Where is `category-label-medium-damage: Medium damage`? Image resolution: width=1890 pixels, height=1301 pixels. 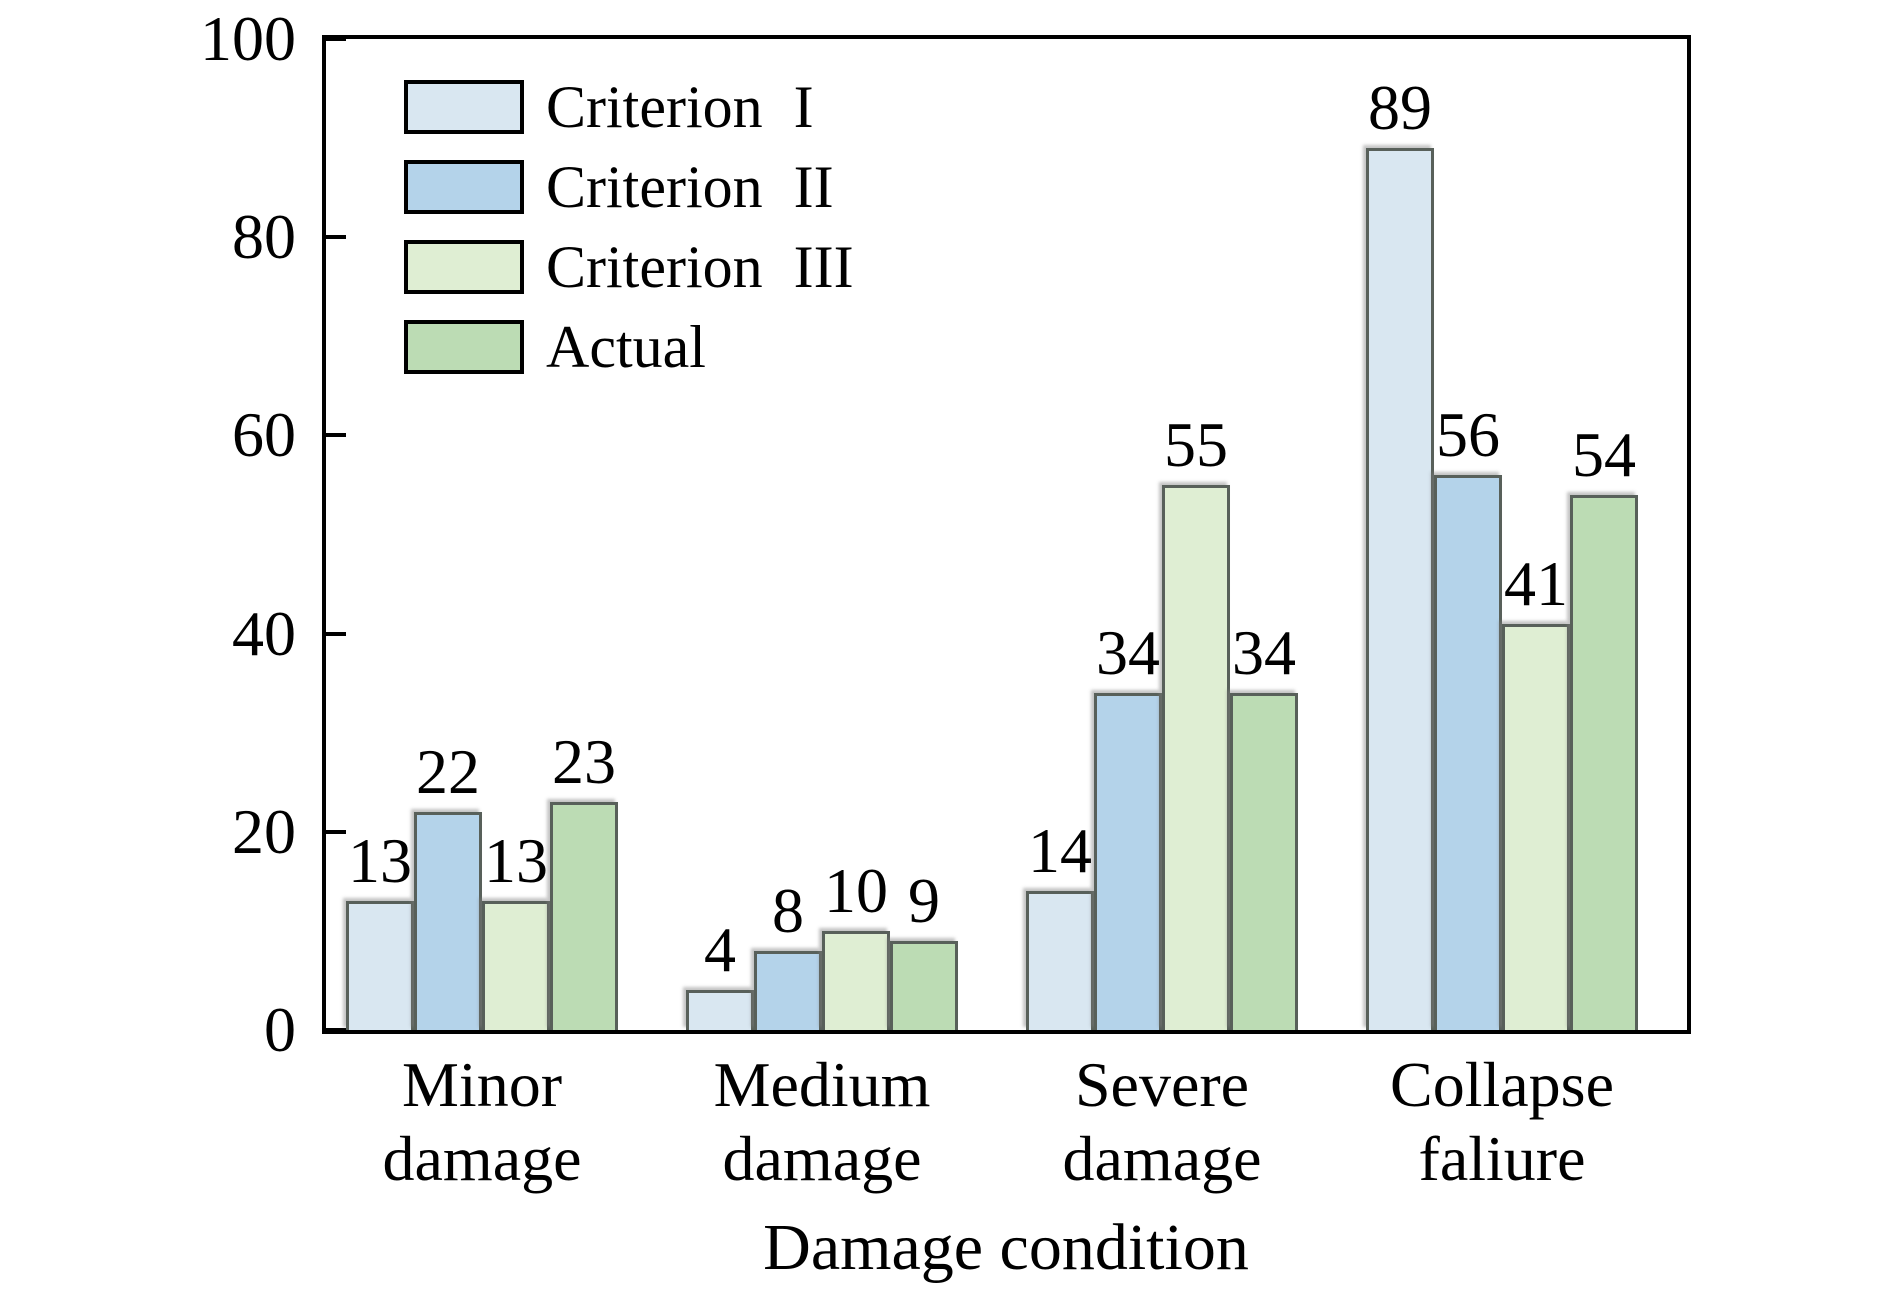 category-label-medium-damage: Medium damage is located at coordinates (822, 1122).